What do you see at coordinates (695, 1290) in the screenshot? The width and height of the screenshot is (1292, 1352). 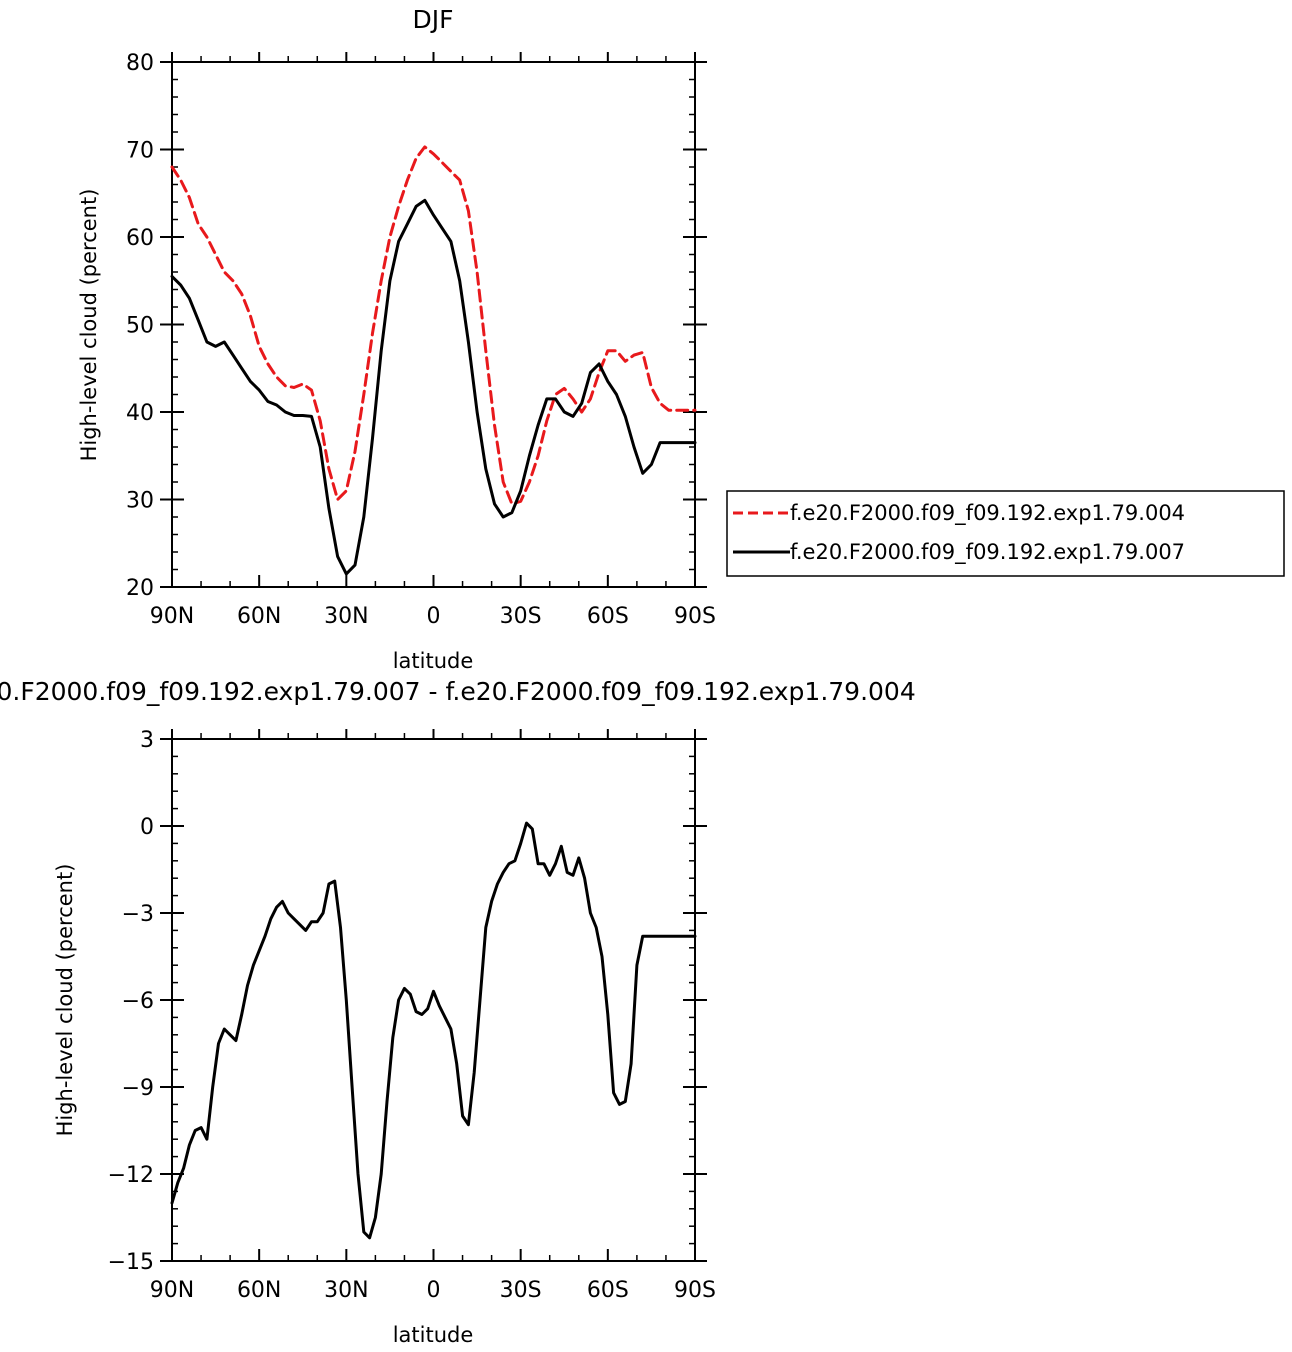 I see `bottom-x-tick-label: 90S` at bounding box center [695, 1290].